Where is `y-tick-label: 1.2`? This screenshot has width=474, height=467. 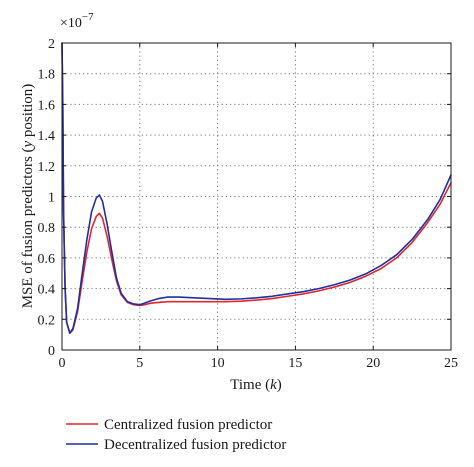 y-tick-label: 1.2 is located at coordinates (47, 167).